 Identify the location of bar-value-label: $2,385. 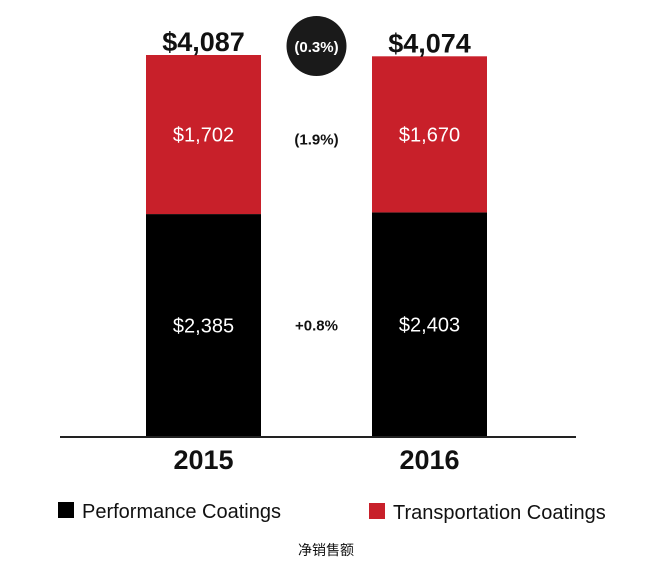
(203, 327).